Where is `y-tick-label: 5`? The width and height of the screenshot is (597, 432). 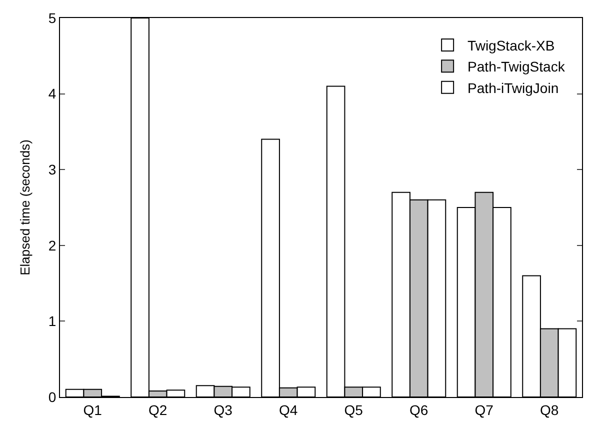 y-tick-label: 5 is located at coordinates (52, 18).